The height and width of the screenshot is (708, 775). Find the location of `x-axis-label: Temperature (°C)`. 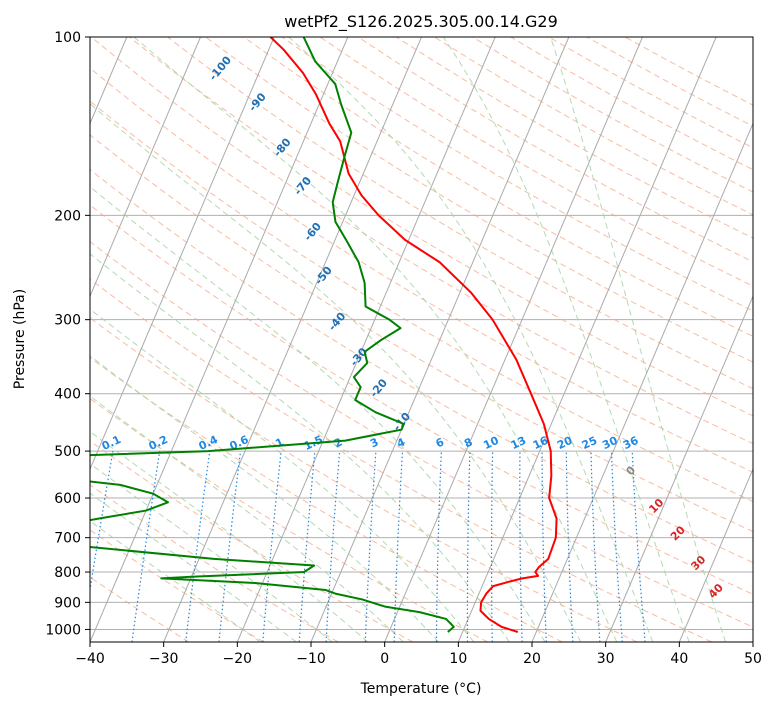

x-axis-label: Temperature (°C) is located at coordinates (421, 689).